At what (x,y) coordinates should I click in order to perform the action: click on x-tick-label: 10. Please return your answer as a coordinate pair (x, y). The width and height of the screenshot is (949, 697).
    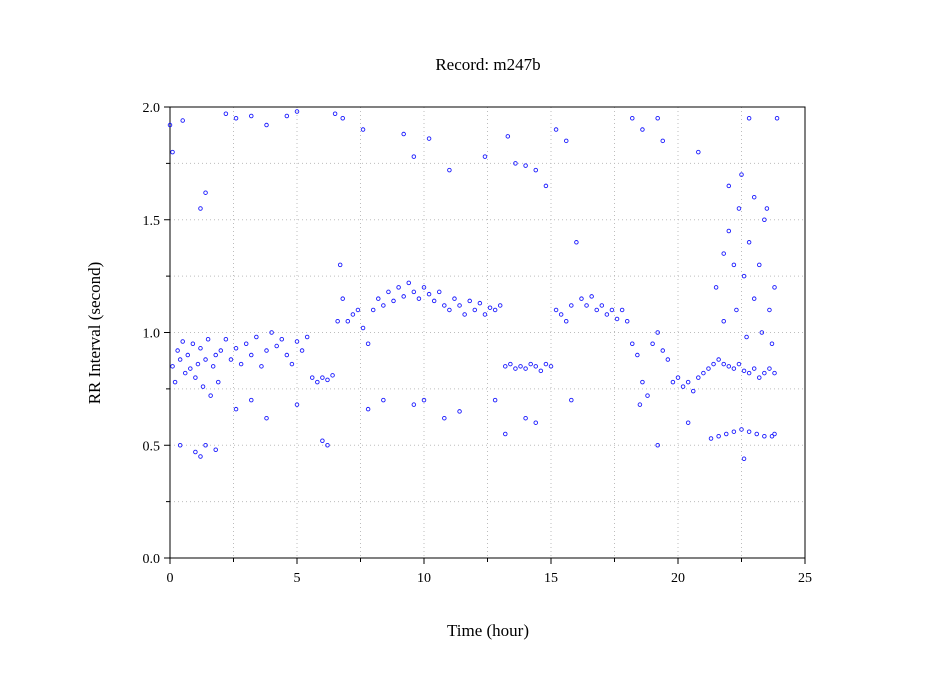
    Looking at the image, I should click on (424, 578).